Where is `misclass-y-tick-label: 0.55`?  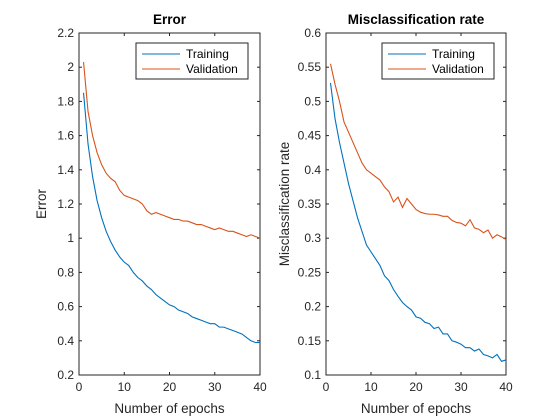 misclass-y-tick-label: 0.55 is located at coordinates (310, 67).